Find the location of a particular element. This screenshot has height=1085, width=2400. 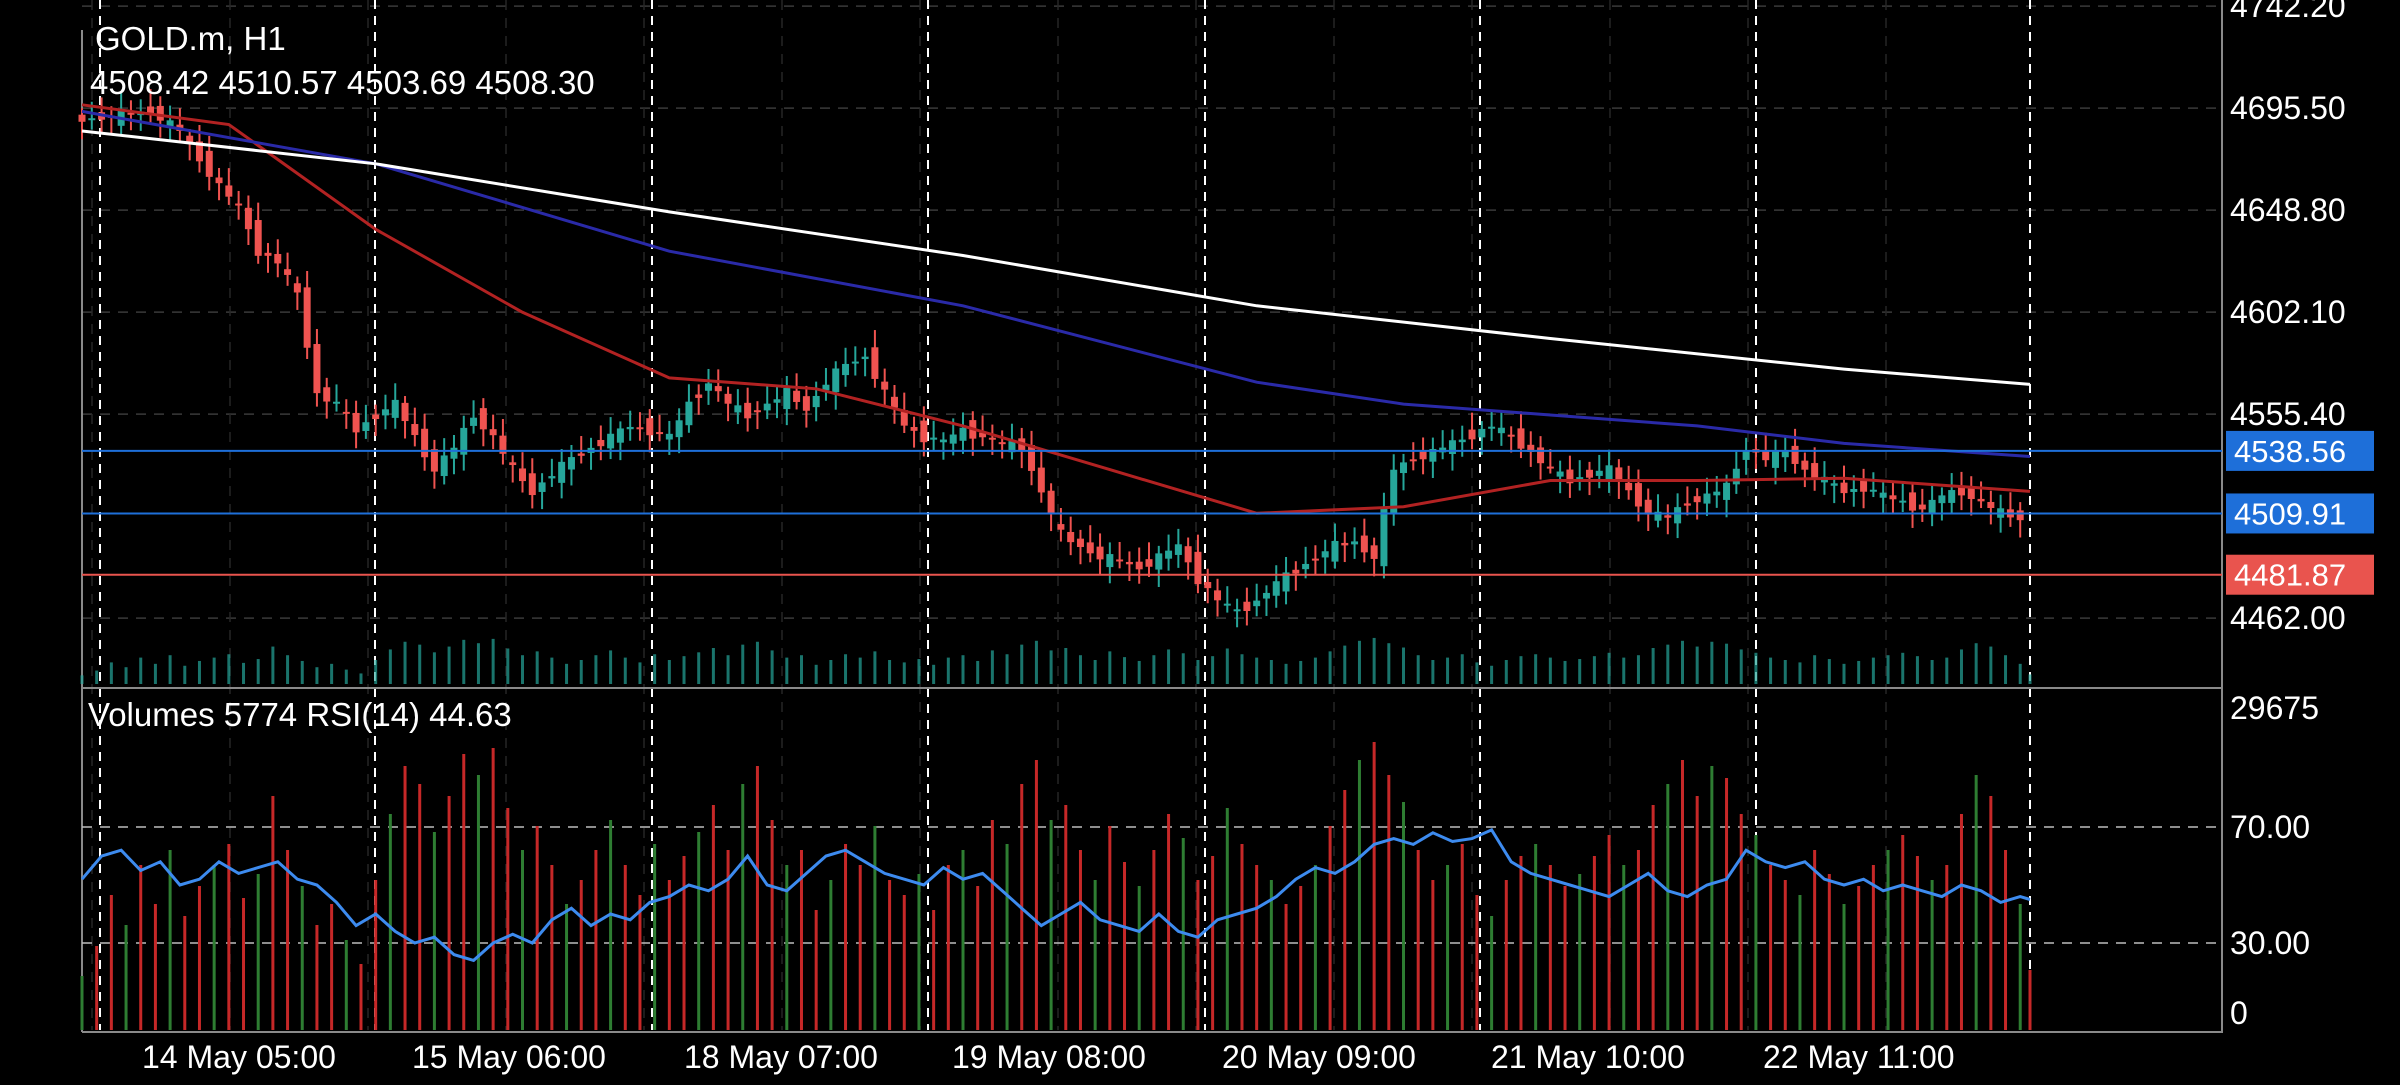

price-tick-label: 4555.40 is located at coordinates (2288, 414).